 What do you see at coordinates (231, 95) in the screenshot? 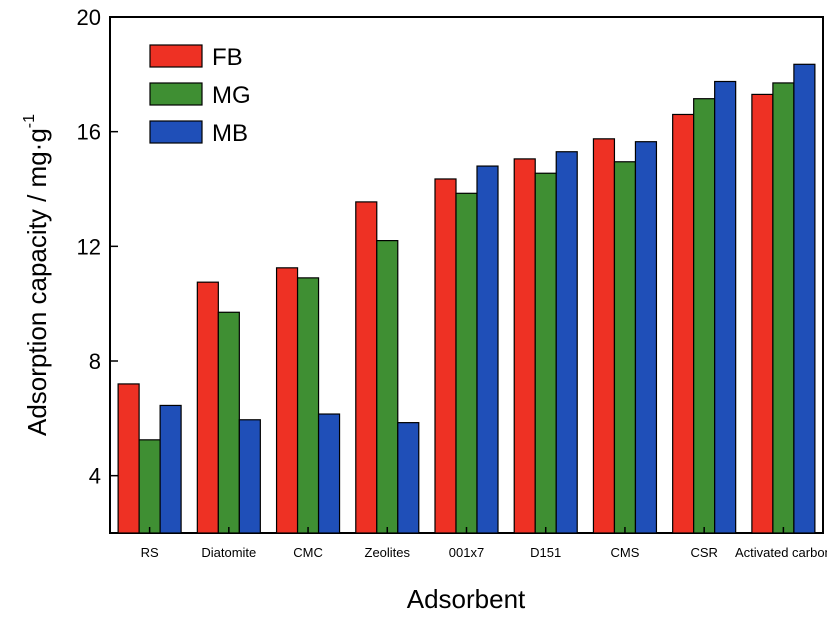
I see `legend-label-MG: MG` at bounding box center [231, 95].